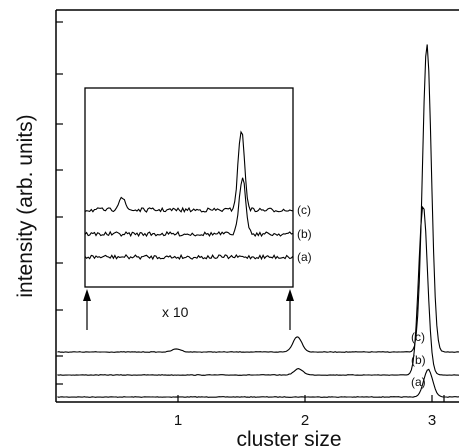  Describe the element at coordinates (309, 412) in the screenshot. I see `x-ticks: 1 2 3` at that location.